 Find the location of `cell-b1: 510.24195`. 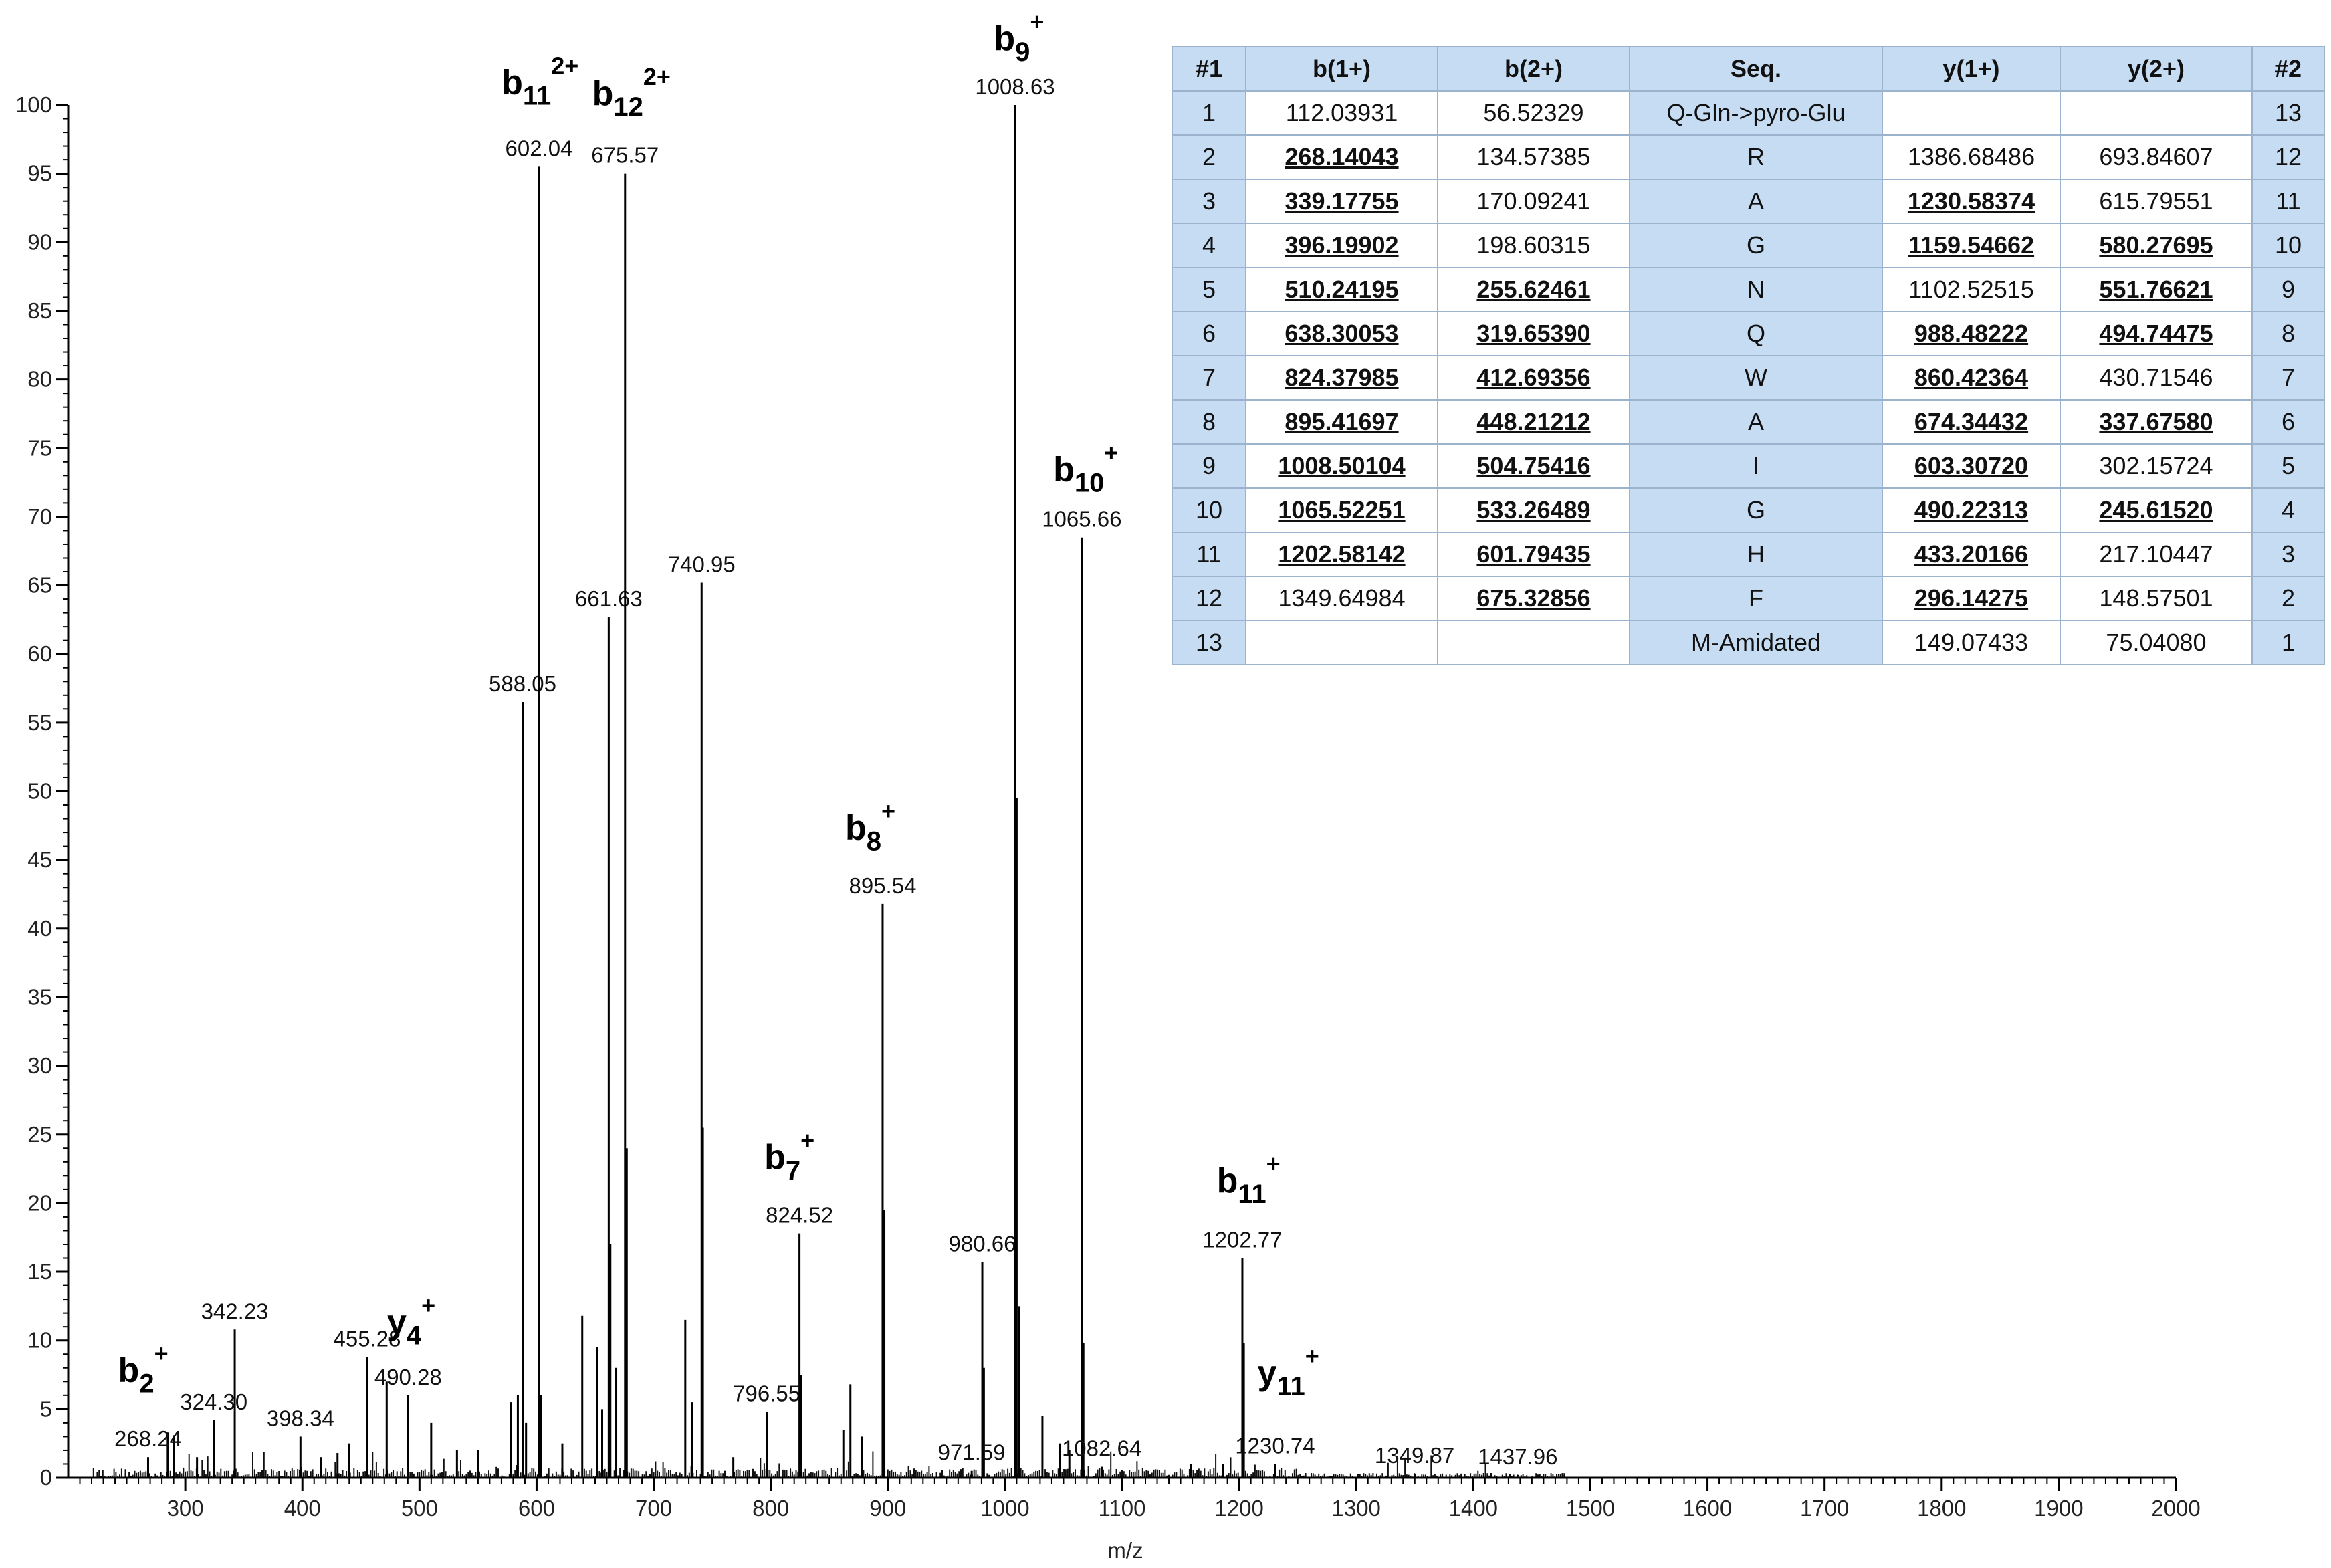

cell-b1: 510.24195 is located at coordinates (1341, 289).